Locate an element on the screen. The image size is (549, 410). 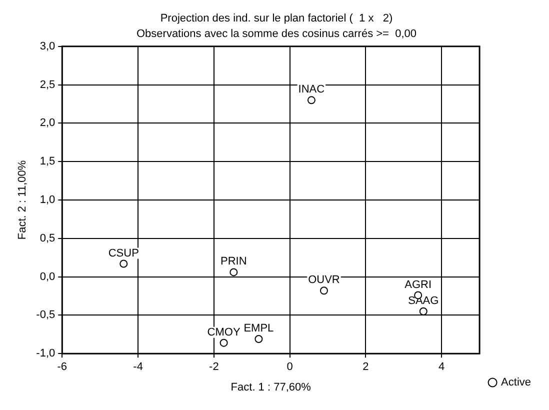
x-tick-label: -6 is located at coordinates (62, 367).